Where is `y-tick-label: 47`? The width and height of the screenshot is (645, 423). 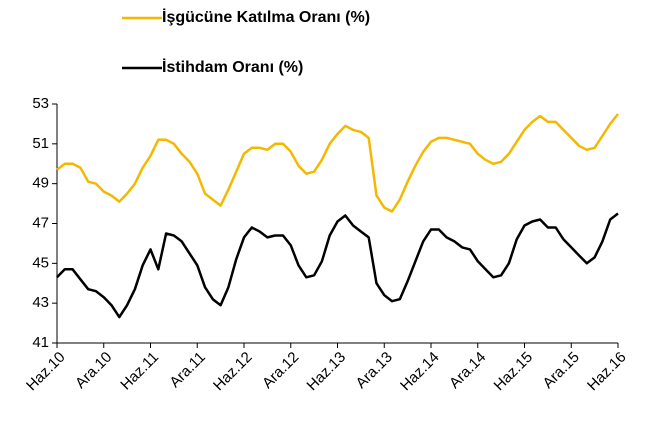 y-tick-label: 47 is located at coordinates (40, 222).